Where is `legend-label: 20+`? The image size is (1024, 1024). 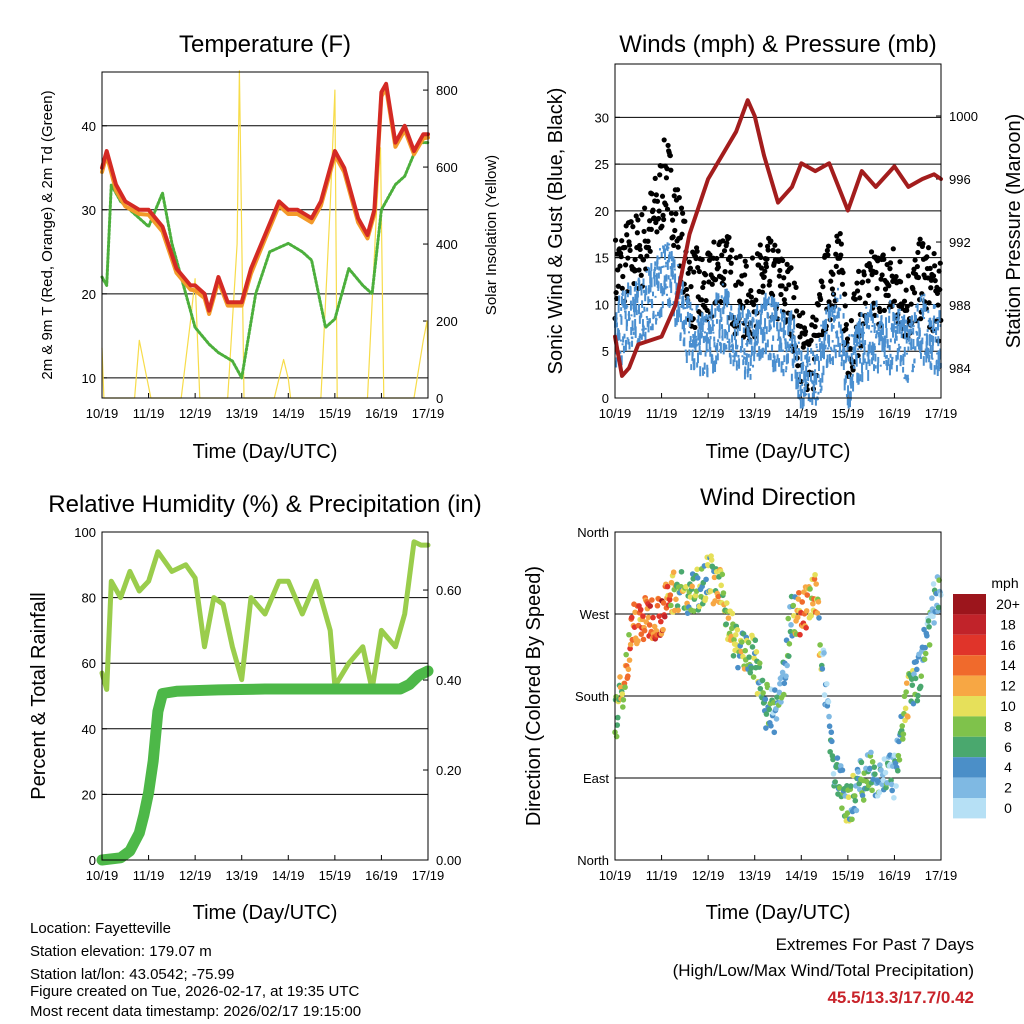 legend-label: 20+ is located at coordinates (1008, 604).